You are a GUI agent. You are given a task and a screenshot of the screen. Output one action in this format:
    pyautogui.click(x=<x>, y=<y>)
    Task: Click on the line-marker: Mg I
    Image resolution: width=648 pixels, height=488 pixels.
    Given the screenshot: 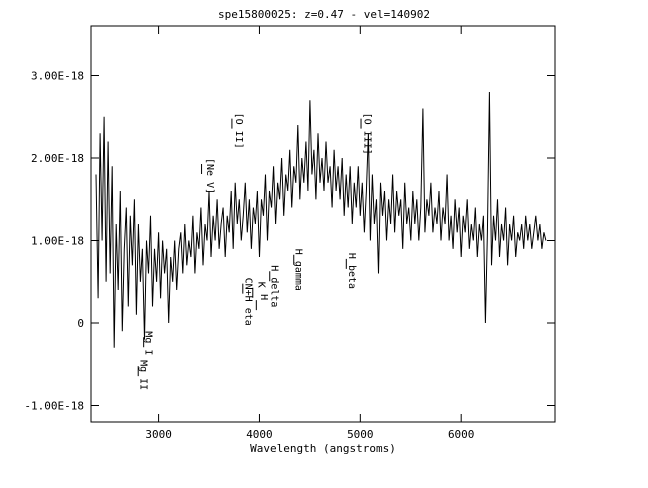 What is the action you would take?
    pyautogui.click(x=147, y=343)
    